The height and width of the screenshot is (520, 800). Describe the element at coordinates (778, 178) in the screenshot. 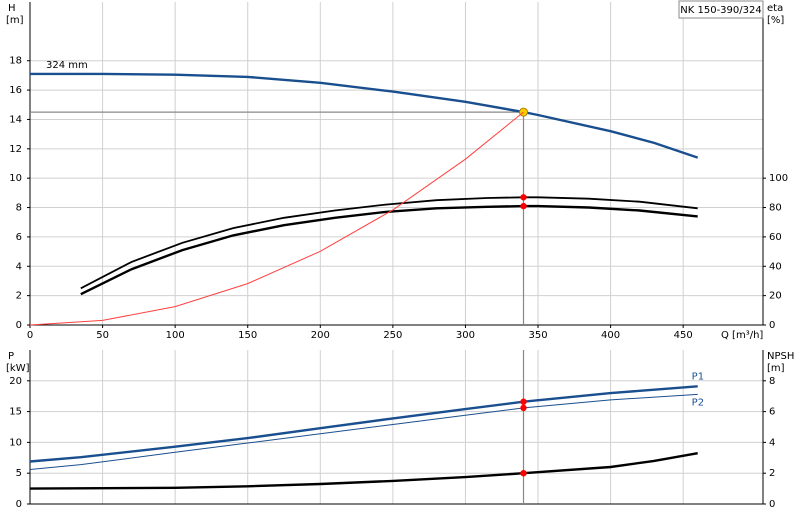

I see `y2-tick-label: 100` at that location.